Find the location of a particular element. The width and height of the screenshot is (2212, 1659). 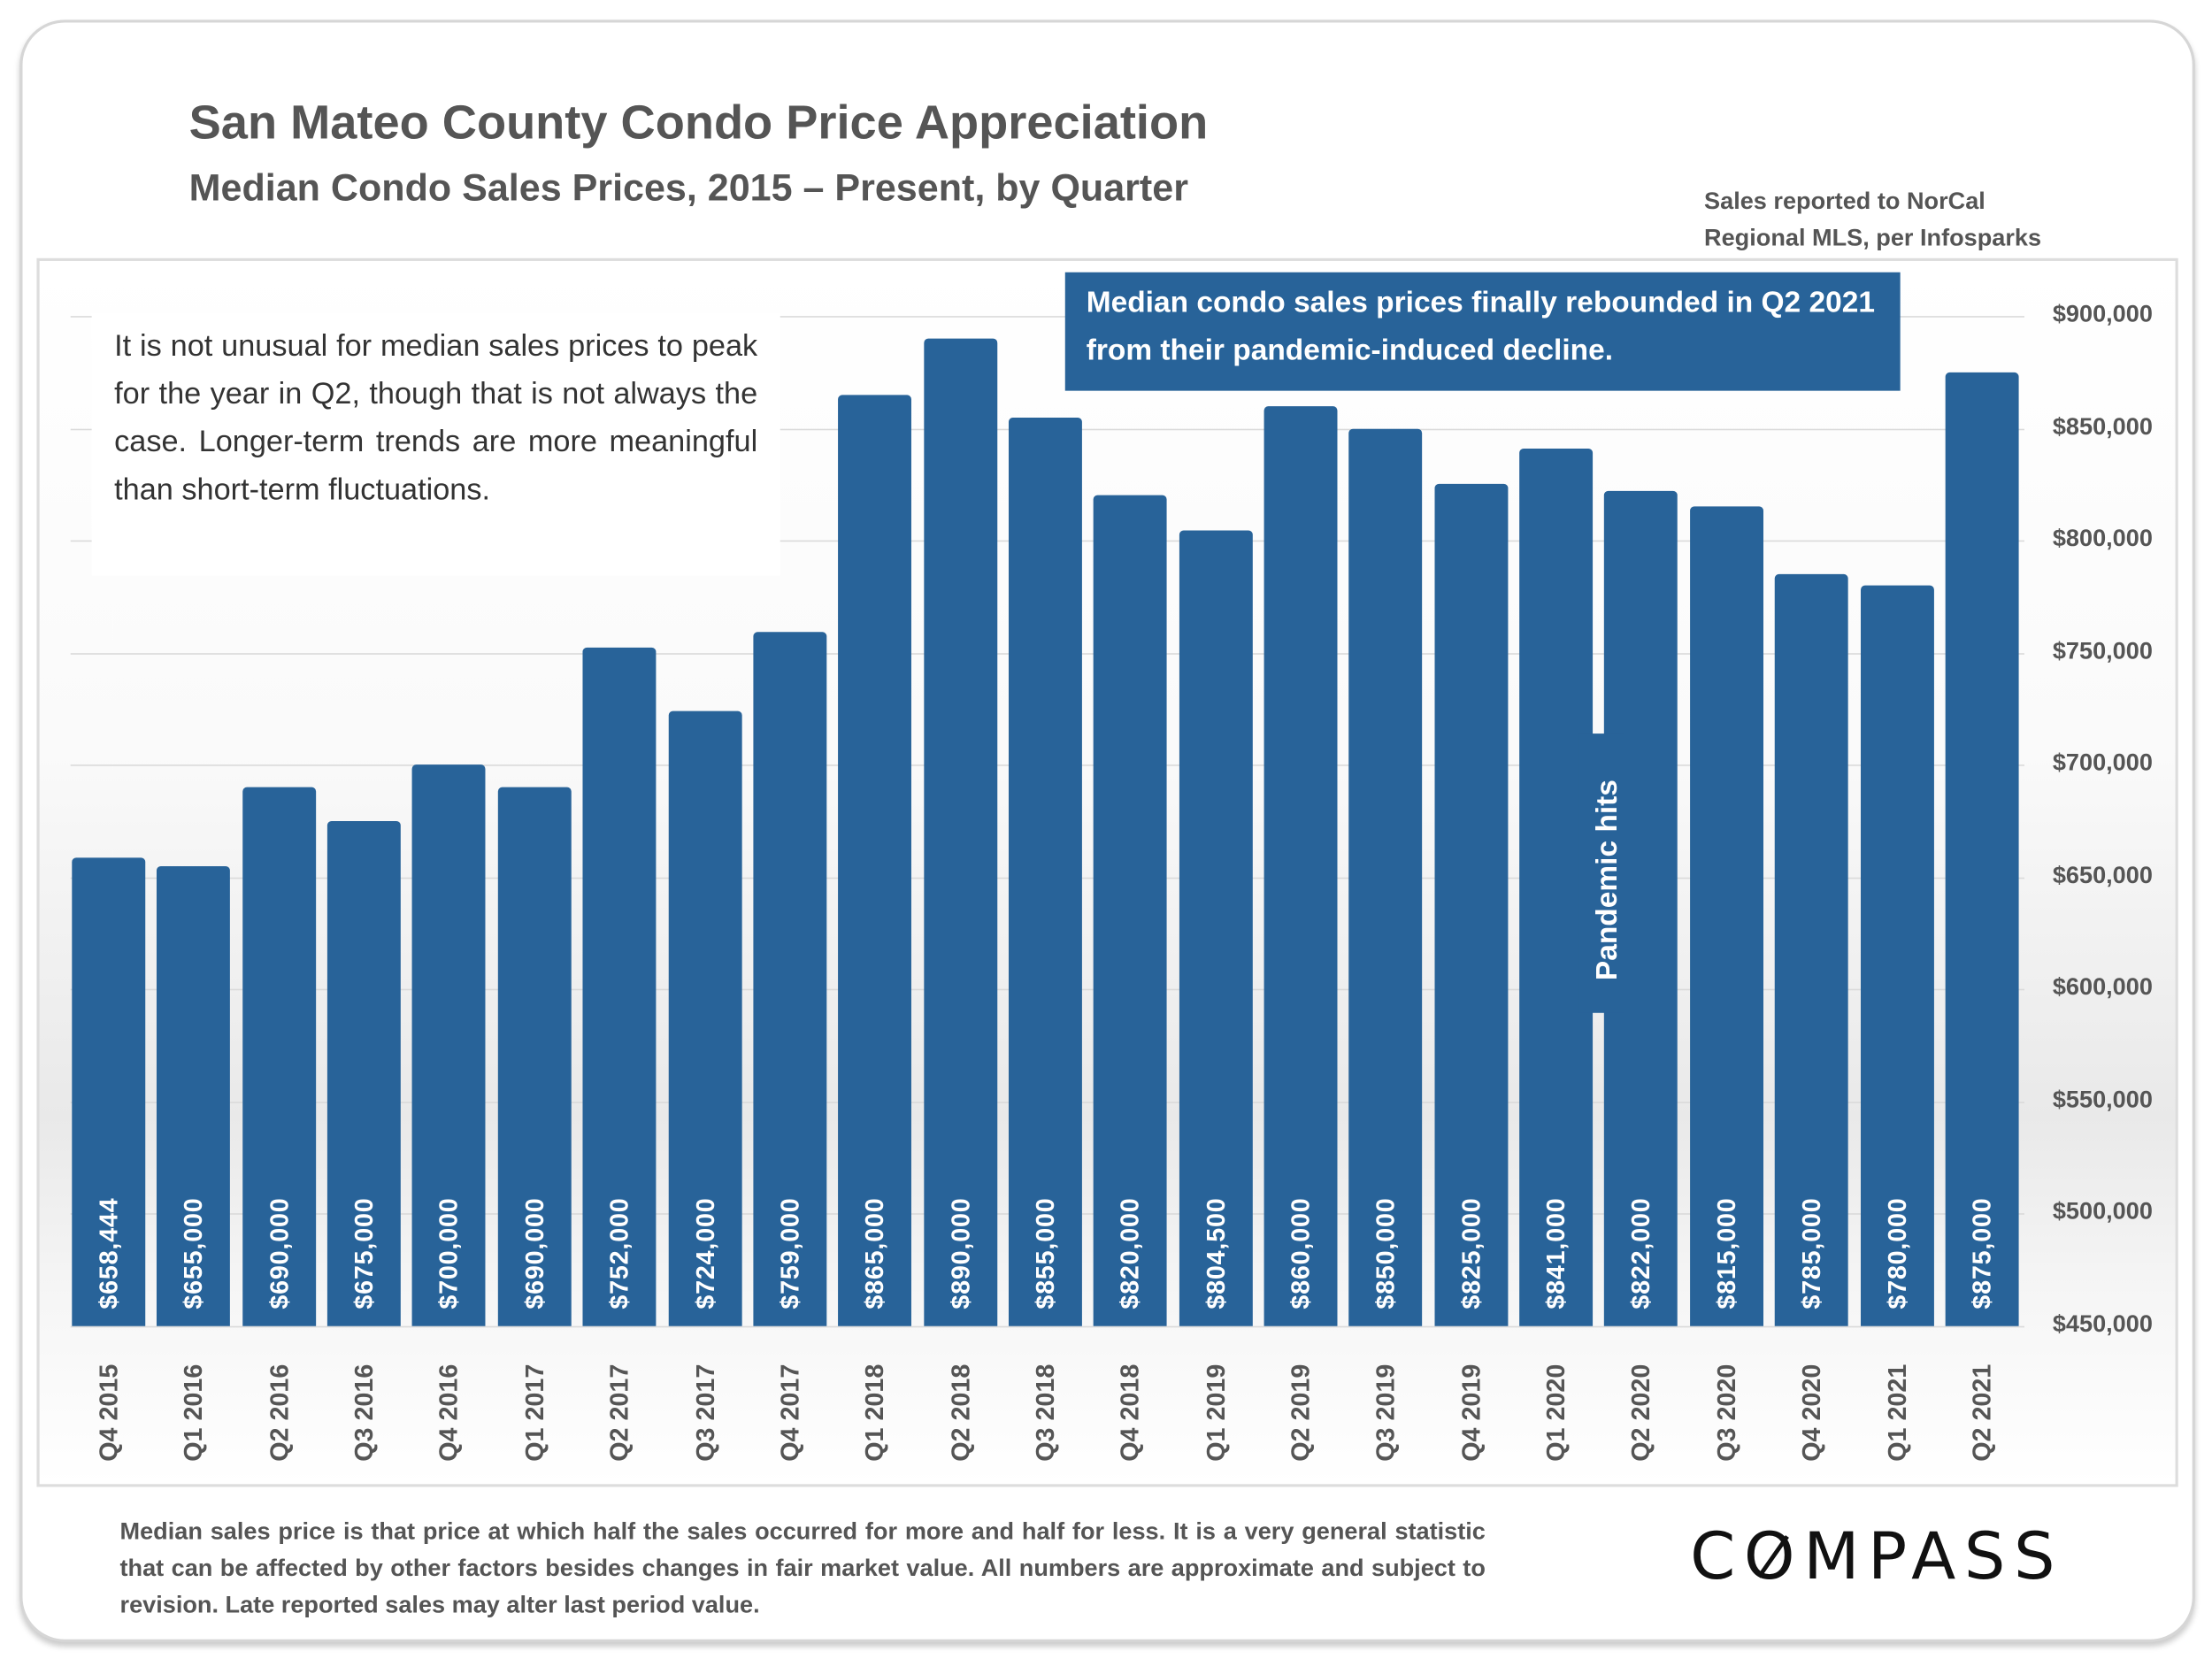

bar-value-label: $785,000 is located at coordinates (1812, 1254).